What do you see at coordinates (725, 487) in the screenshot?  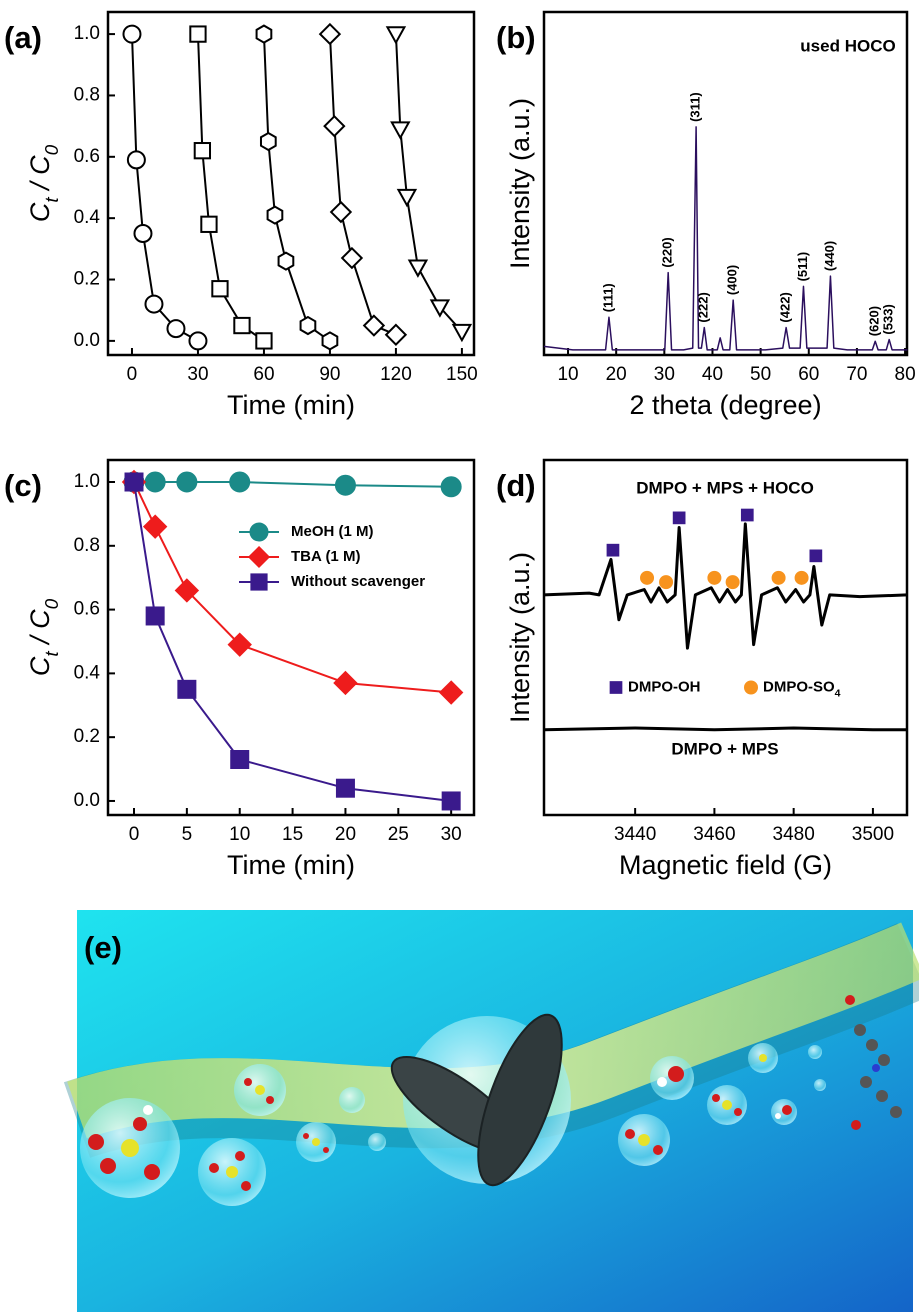 I see `annotation: DMPO + MPS + HOCO` at bounding box center [725, 487].